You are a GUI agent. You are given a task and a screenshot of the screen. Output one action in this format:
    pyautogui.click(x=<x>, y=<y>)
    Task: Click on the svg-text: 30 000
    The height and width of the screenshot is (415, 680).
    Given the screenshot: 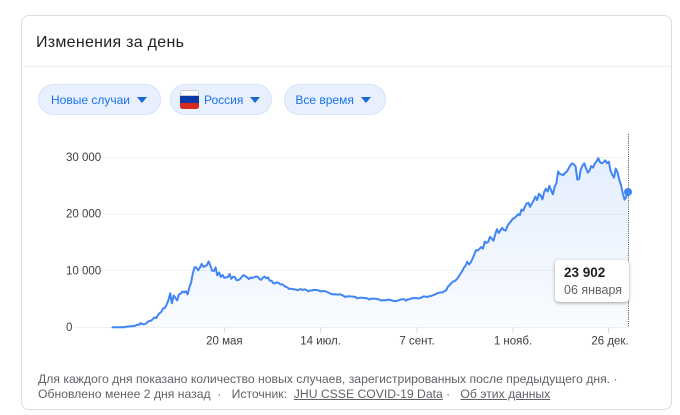 What is the action you would take?
    pyautogui.click(x=83, y=158)
    